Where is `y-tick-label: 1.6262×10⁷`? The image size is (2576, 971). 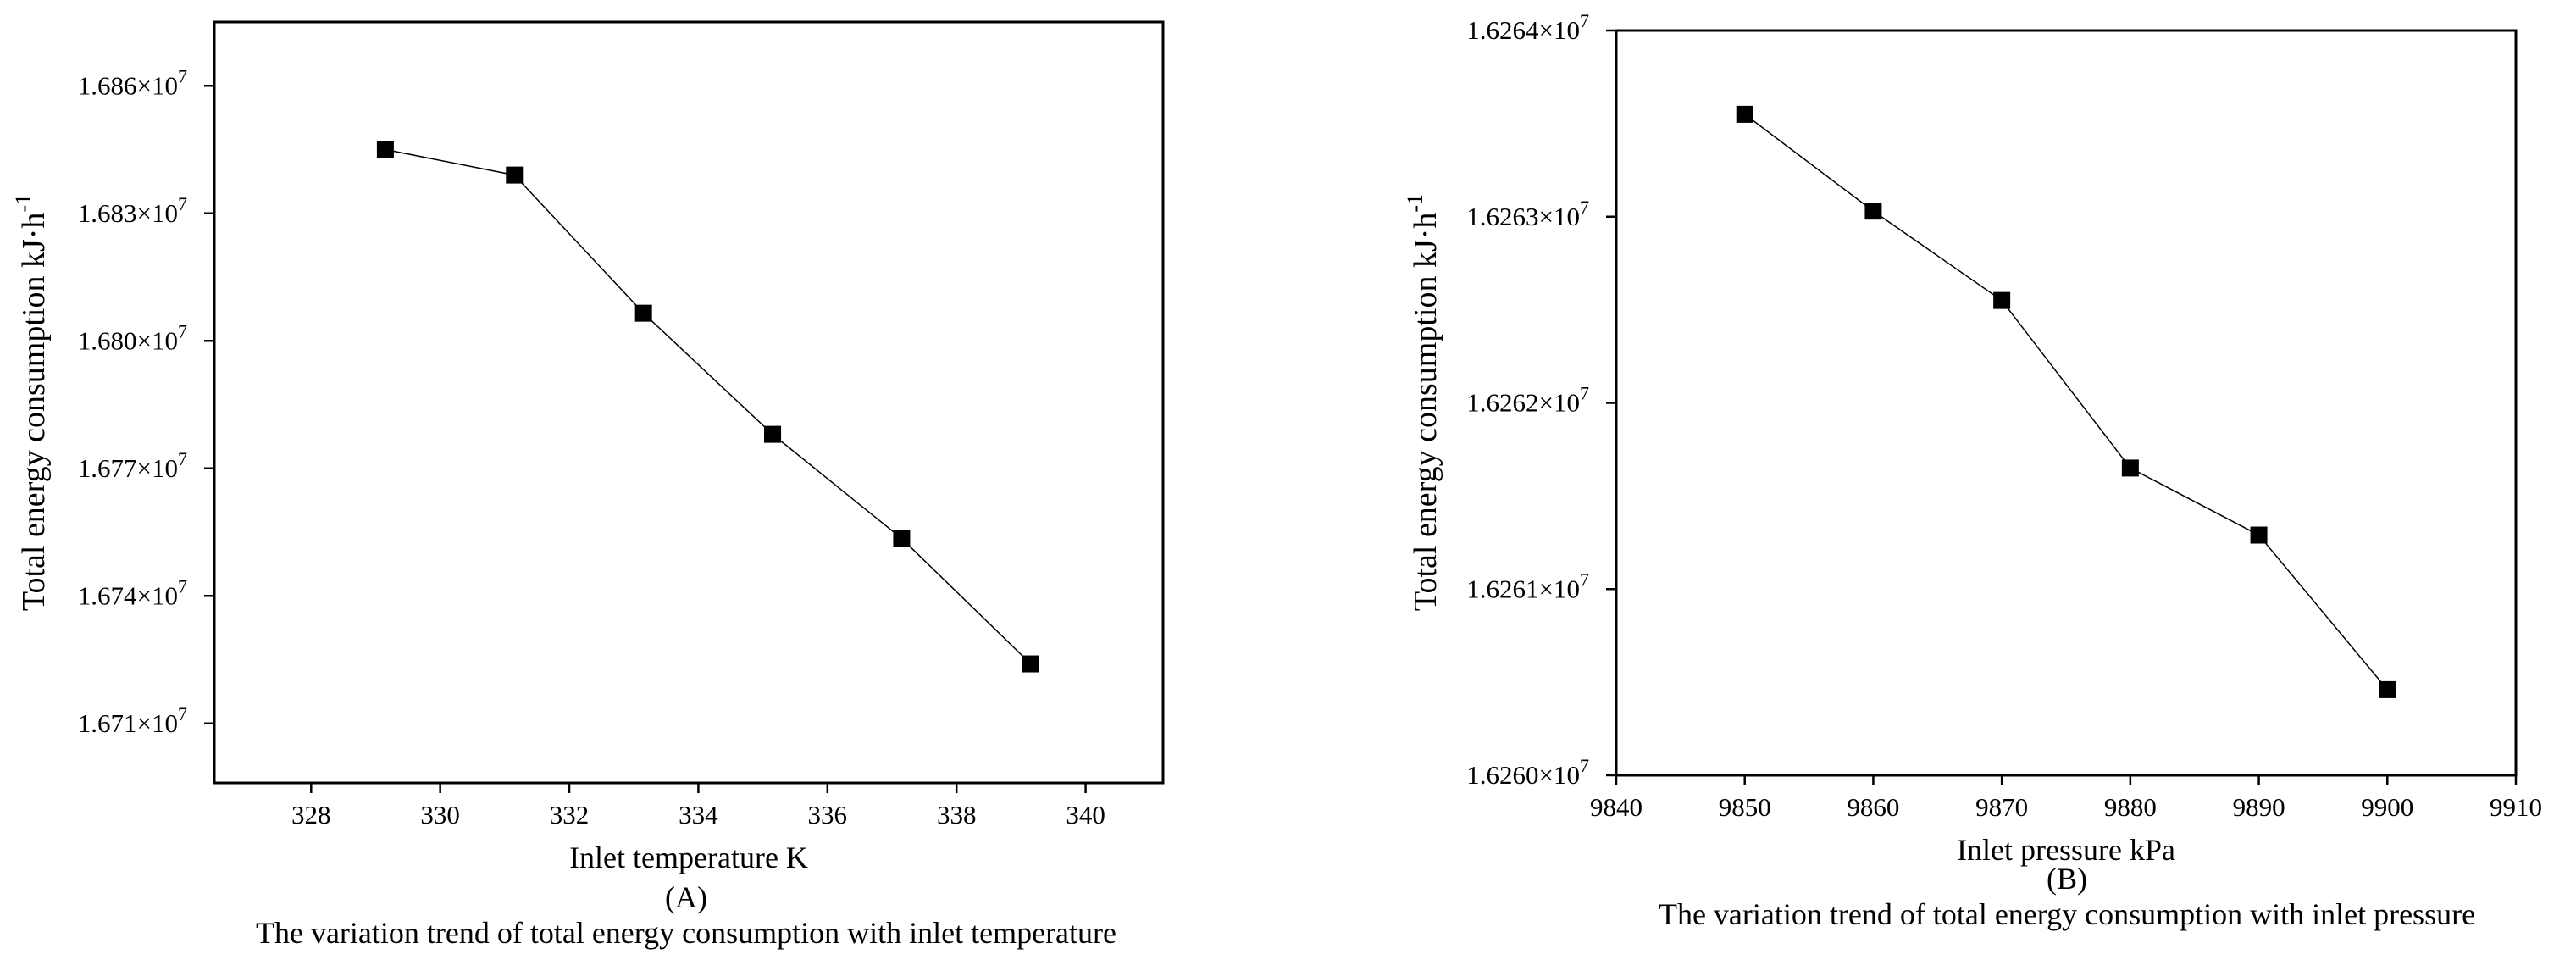
y-tick-label: 1.6262×10⁷ is located at coordinates (1527, 400).